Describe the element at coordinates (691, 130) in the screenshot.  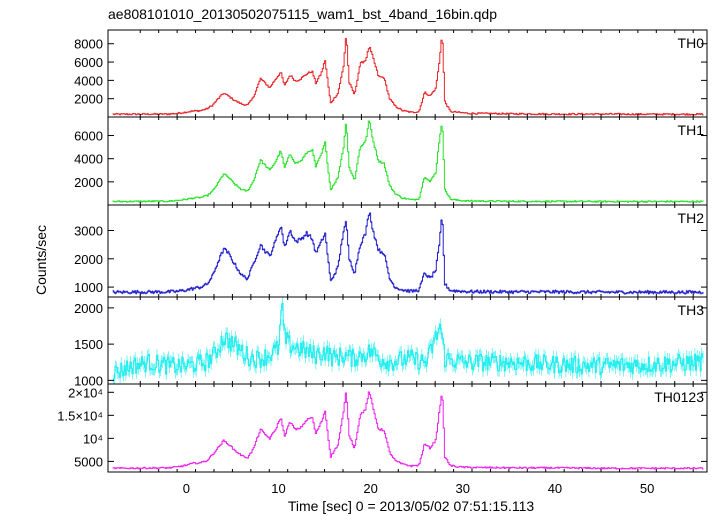
I see `panel-label-th1: TH1` at that location.